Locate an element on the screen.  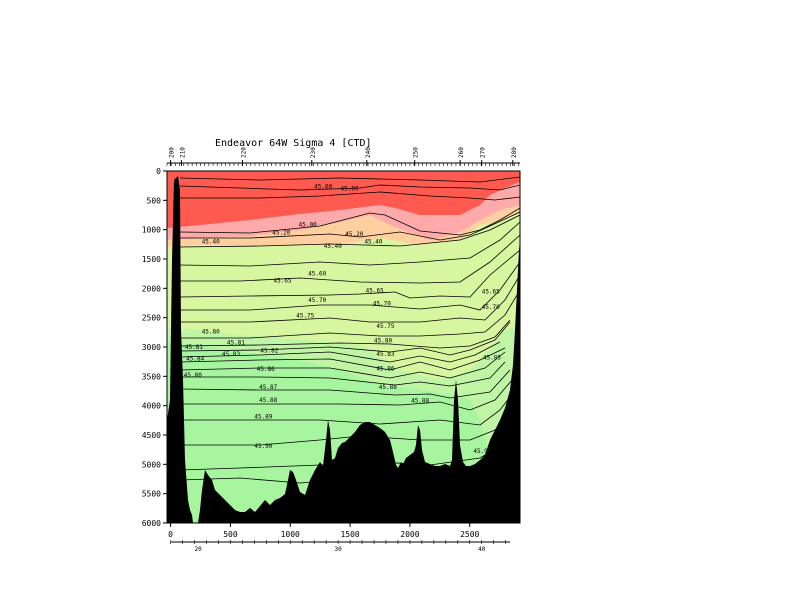
x-tick-label: 500 is located at coordinates (230, 534).